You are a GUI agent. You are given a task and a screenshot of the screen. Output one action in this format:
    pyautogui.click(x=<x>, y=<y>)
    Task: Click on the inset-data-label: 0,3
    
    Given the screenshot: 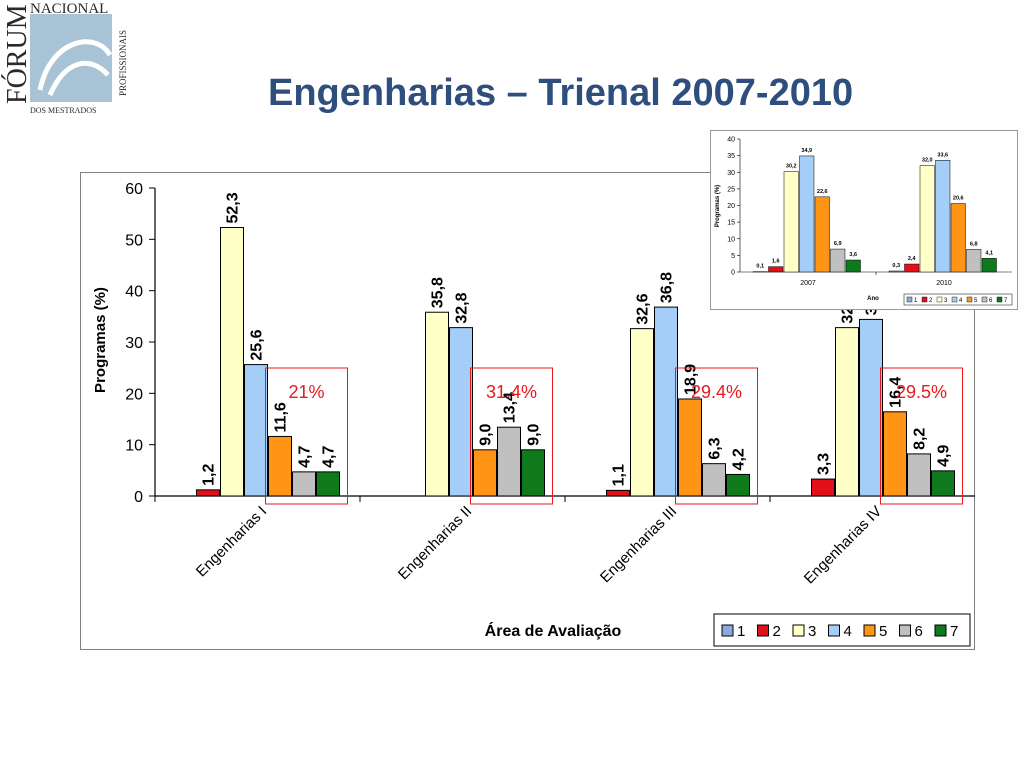 What is the action you would take?
    pyautogui.click(x=896, y=266)
    